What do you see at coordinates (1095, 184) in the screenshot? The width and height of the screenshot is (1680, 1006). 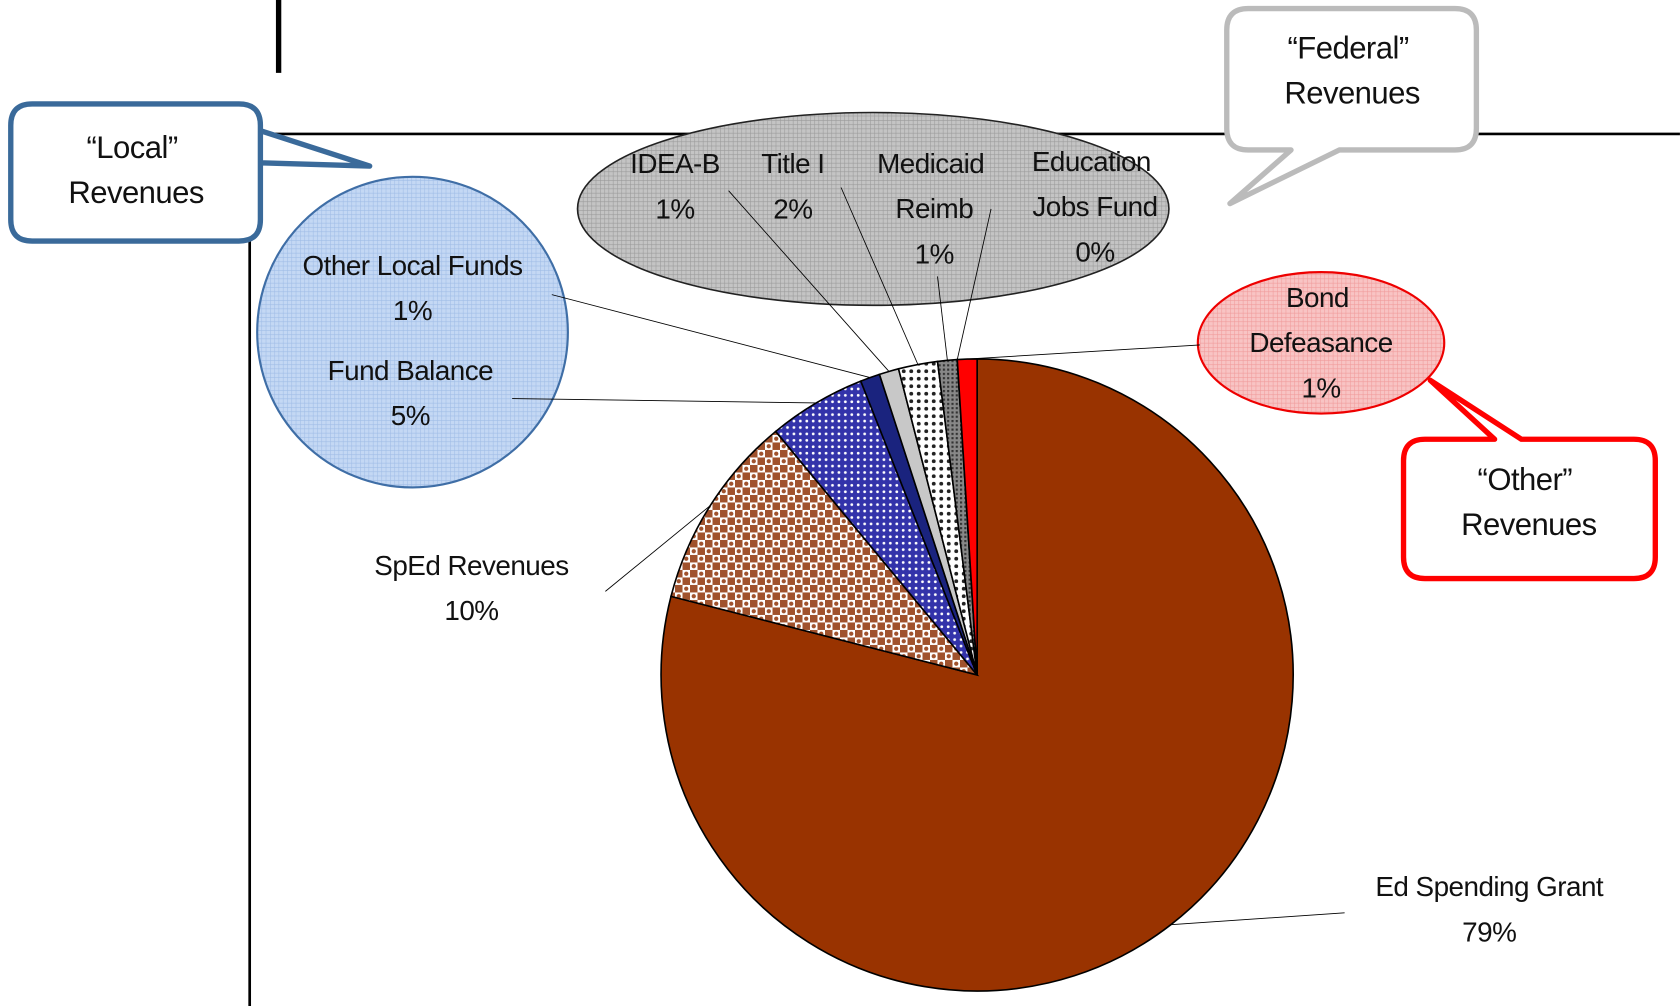 I see `slice-label: Education Jobs Fund` at bounding box center [1095, 184].